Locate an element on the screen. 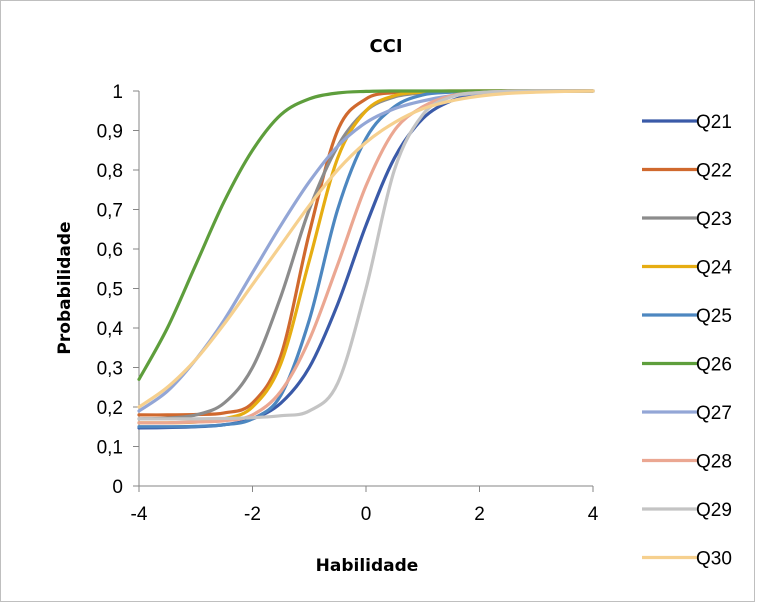 The width and height of the screenshot is (757, 604). legend: Q21 Q22 Q23 Q24 Q25 Q26 Q27 Q28 Q29 Q30 is located at coordinates (687, 341).